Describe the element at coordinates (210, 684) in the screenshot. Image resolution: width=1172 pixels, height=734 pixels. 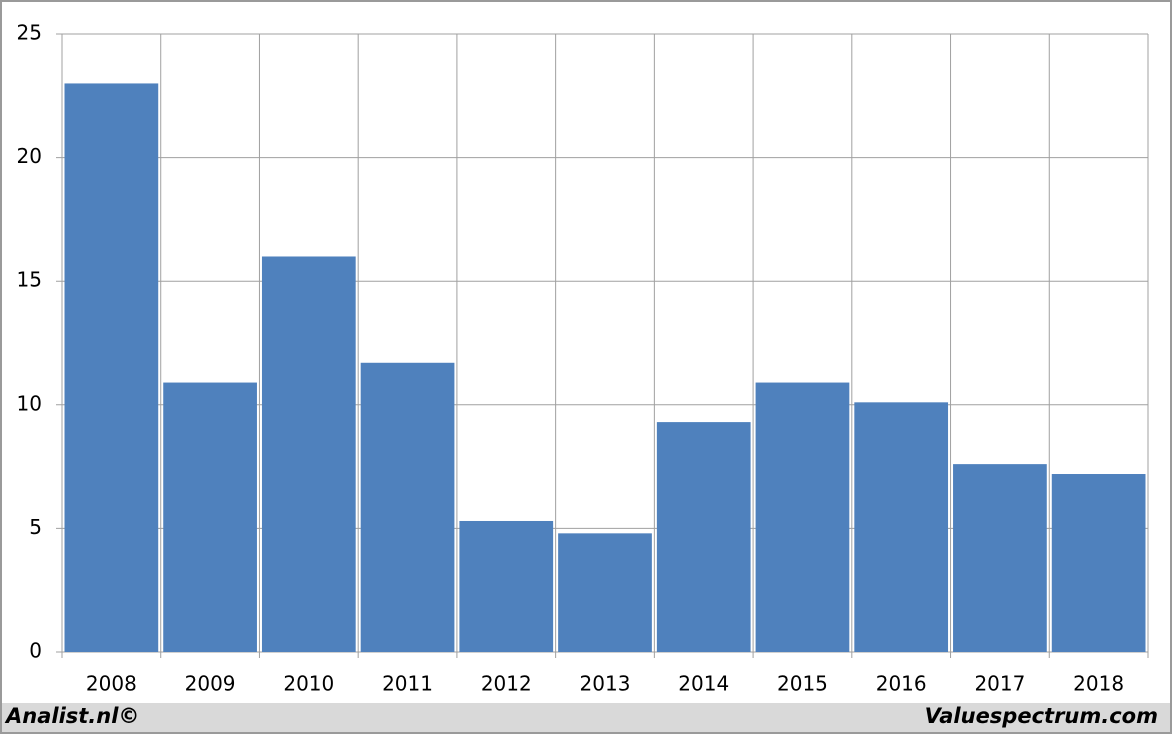
I see `x-tick-label: 2009` at that location.